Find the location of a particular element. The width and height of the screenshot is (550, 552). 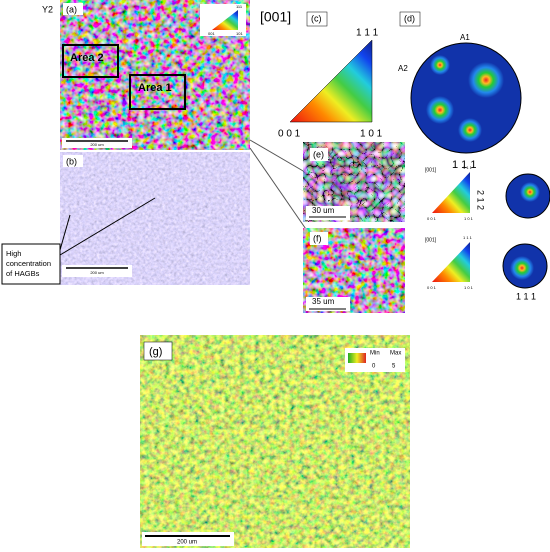

ipf-legend is located at coordinates (225, 20).